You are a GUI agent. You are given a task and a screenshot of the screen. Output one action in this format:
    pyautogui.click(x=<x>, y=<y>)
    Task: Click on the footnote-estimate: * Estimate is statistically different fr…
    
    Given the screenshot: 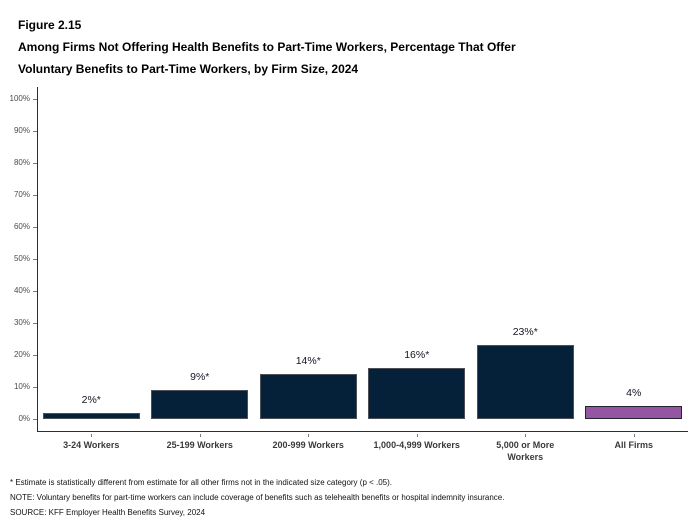 What is the action you would take?
    pyautogui.click(x=201, y=482)
    